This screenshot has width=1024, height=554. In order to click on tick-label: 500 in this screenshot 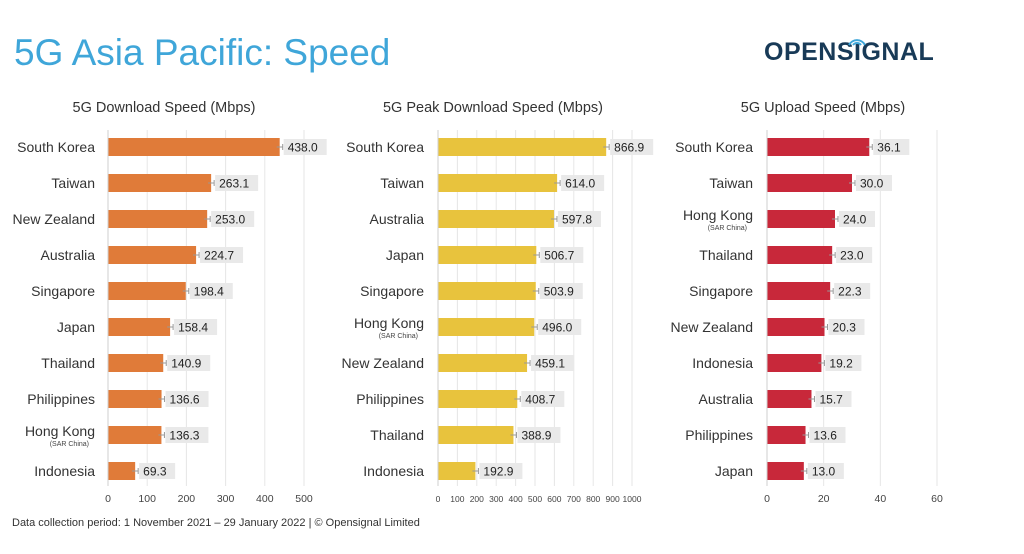, I will do `click(304, 499)`.